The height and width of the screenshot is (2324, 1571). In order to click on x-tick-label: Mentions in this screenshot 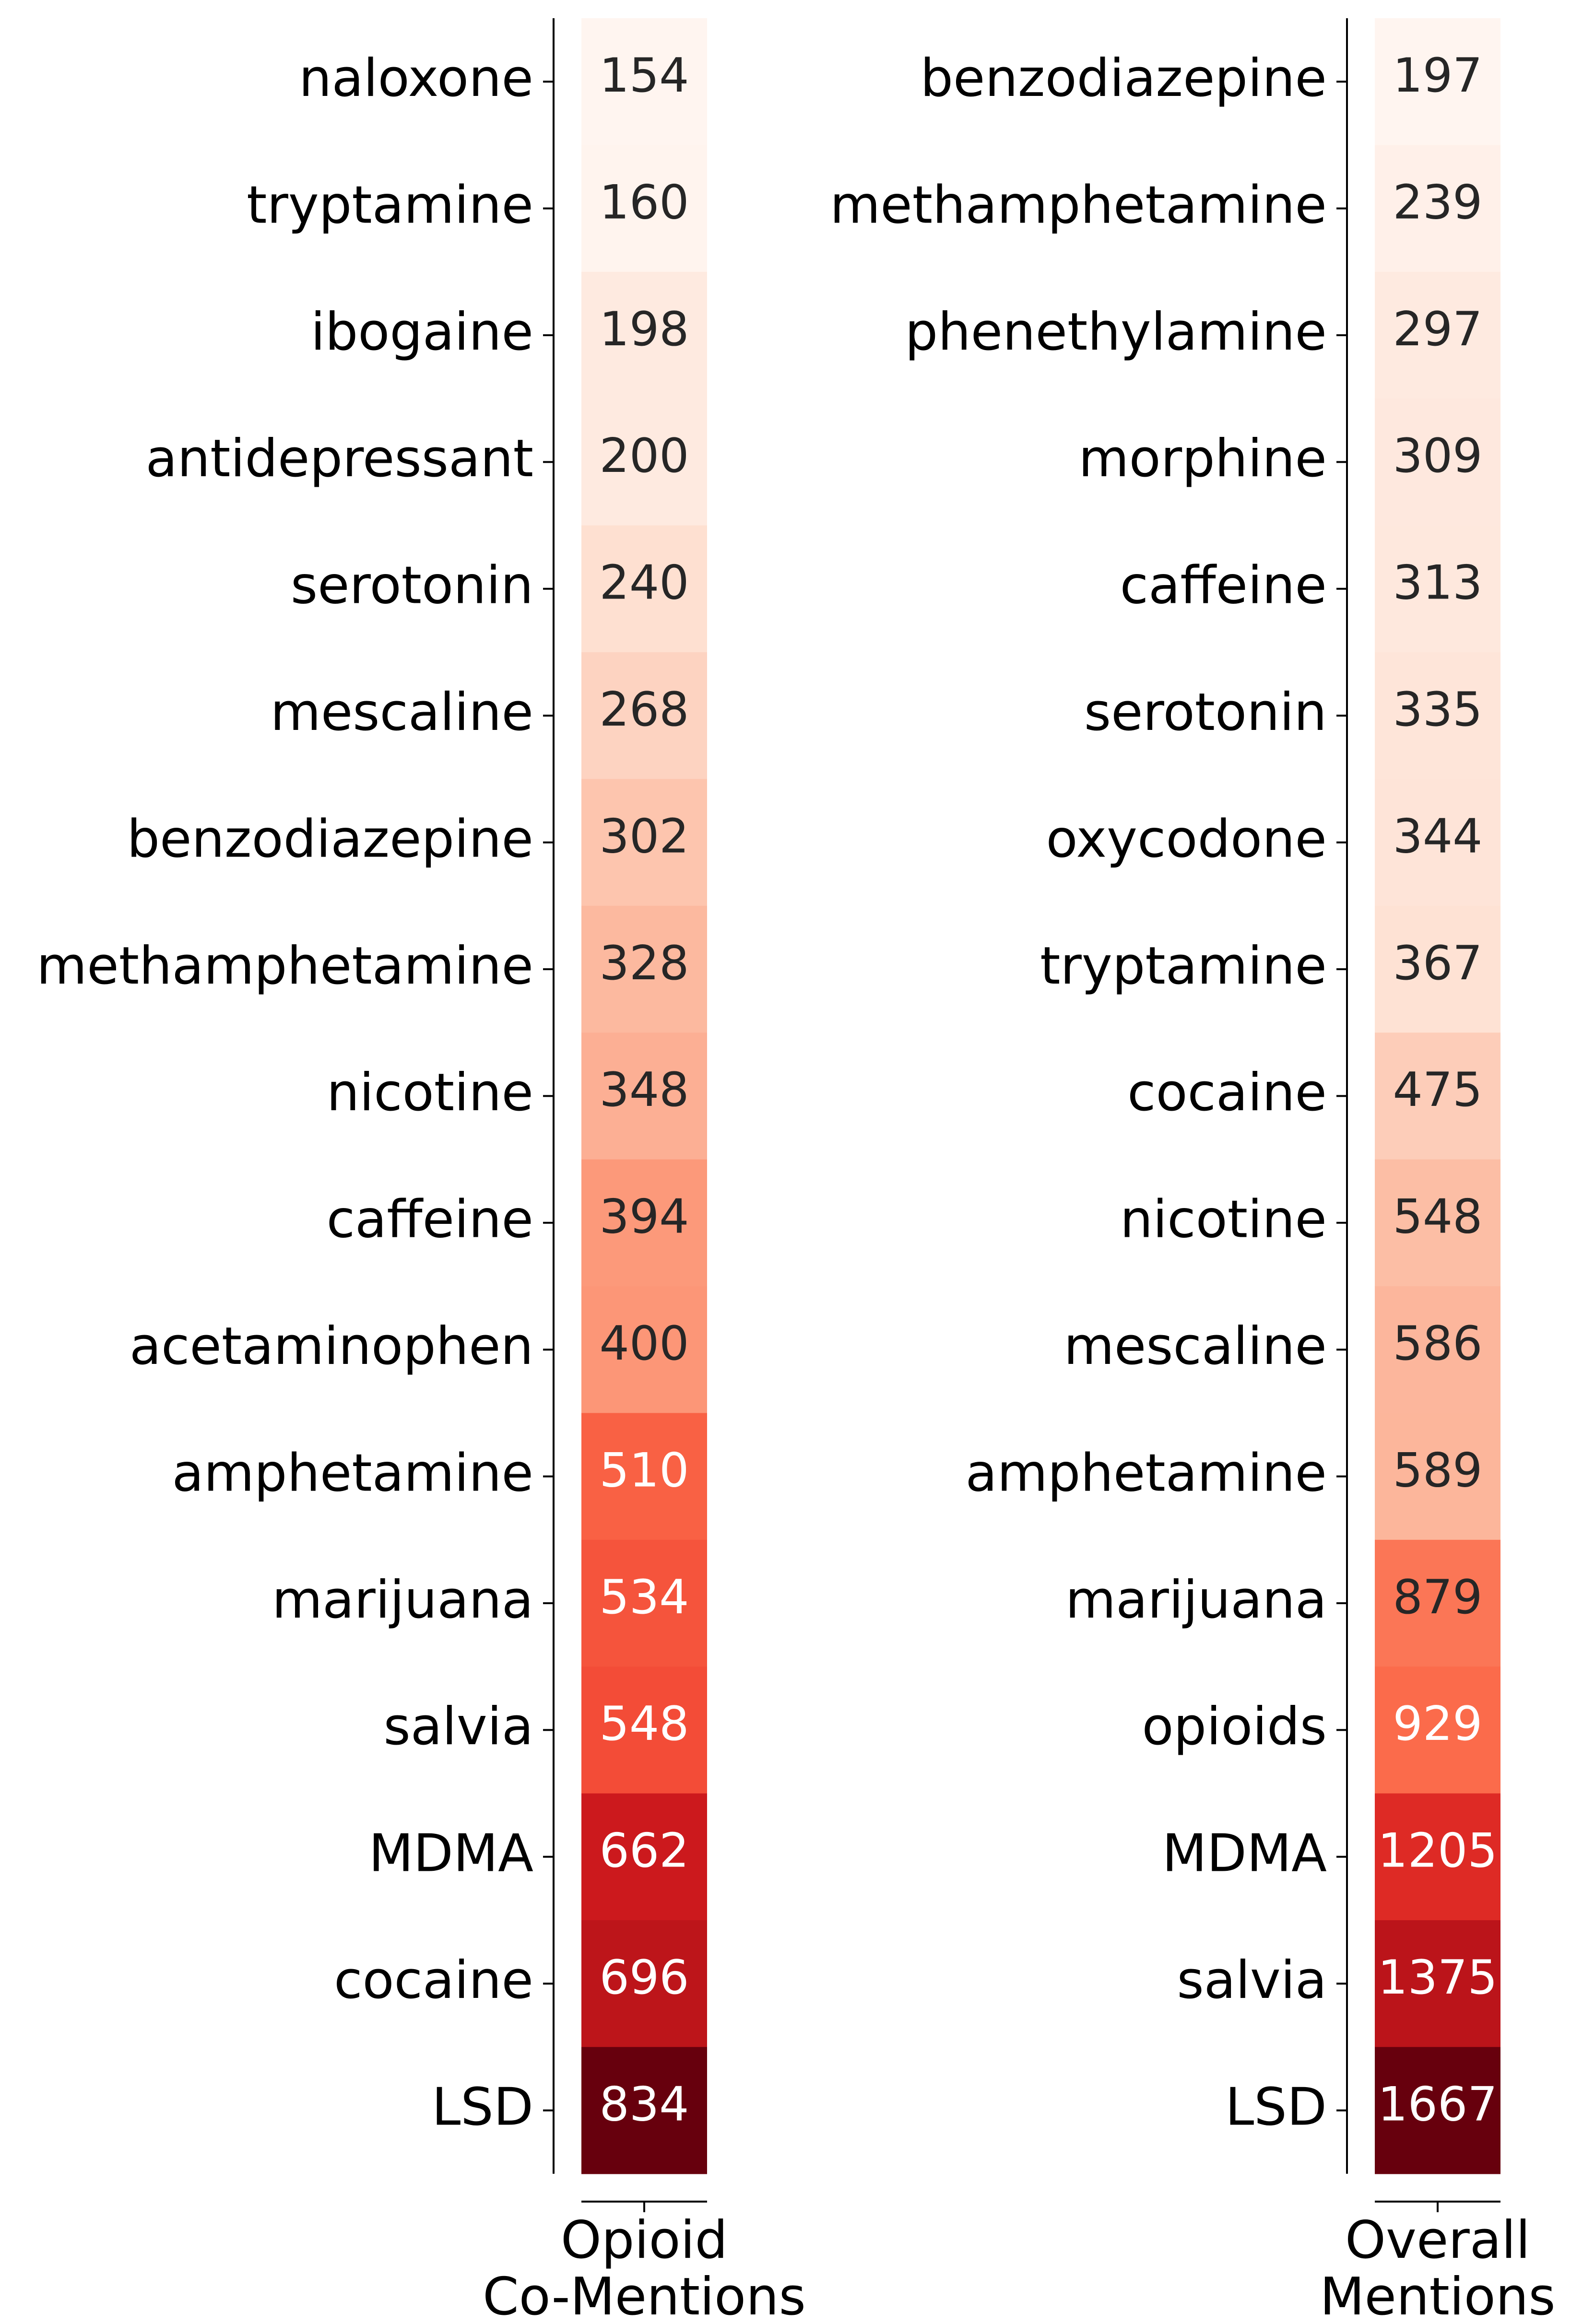, I will do `click(1437, 2295)`.